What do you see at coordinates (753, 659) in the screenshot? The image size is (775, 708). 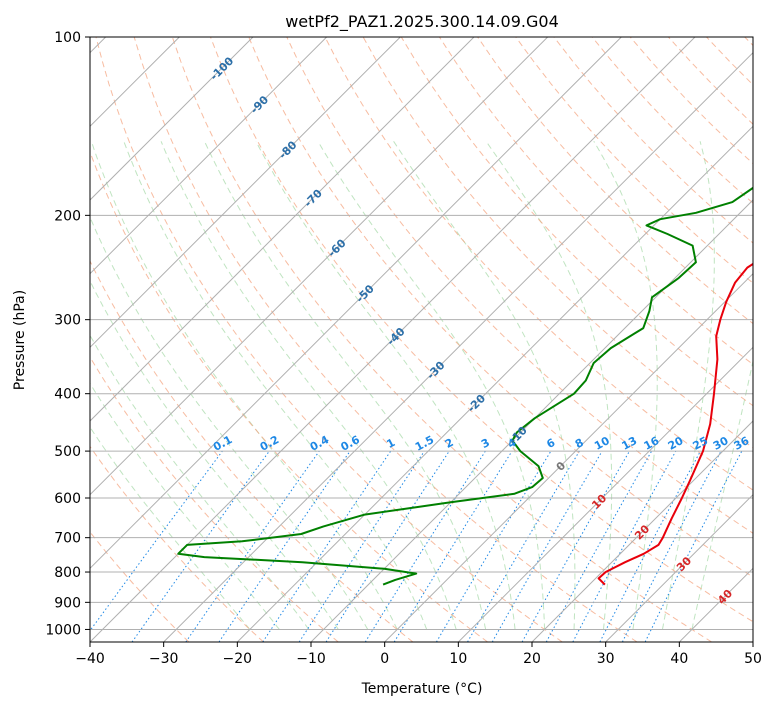 I see `x-tick-label-9: 50` at bounding box center [753, 659].